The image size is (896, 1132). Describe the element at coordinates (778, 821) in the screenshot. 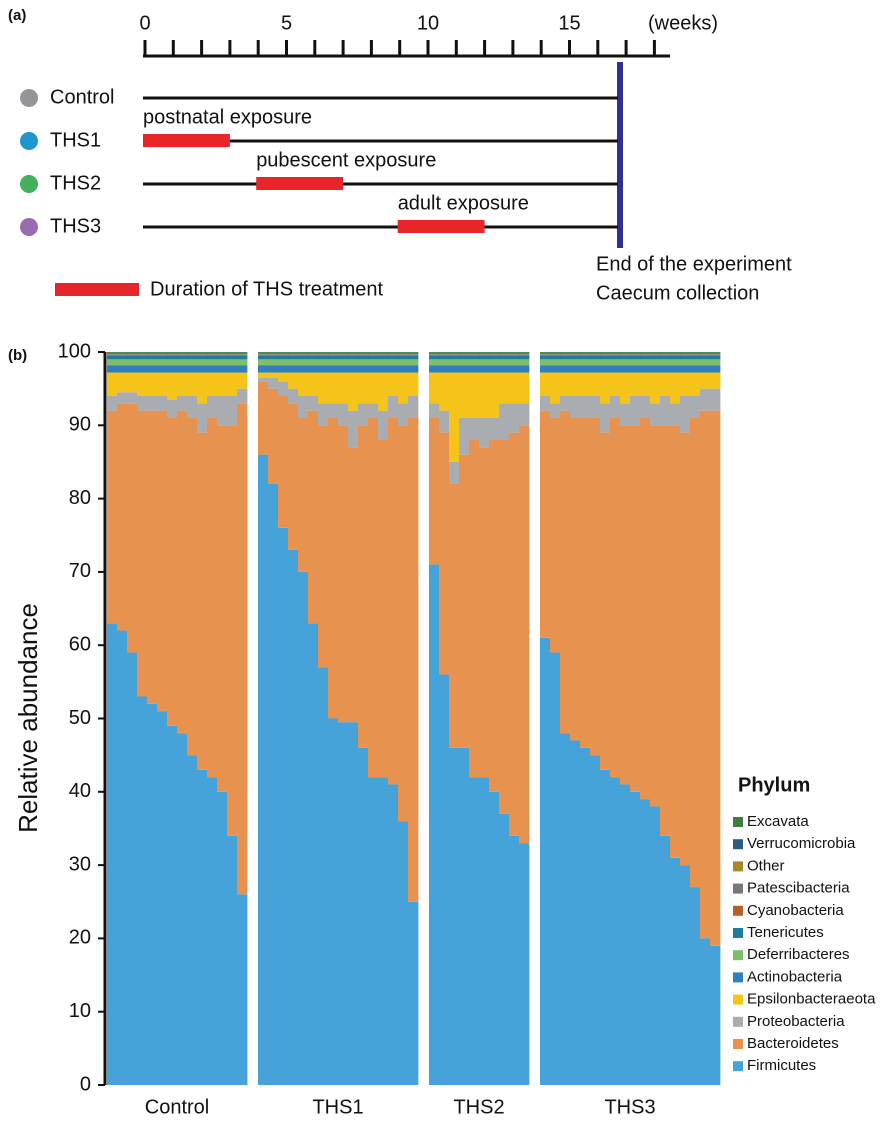

I see `legend-label: Excavata` at that location.